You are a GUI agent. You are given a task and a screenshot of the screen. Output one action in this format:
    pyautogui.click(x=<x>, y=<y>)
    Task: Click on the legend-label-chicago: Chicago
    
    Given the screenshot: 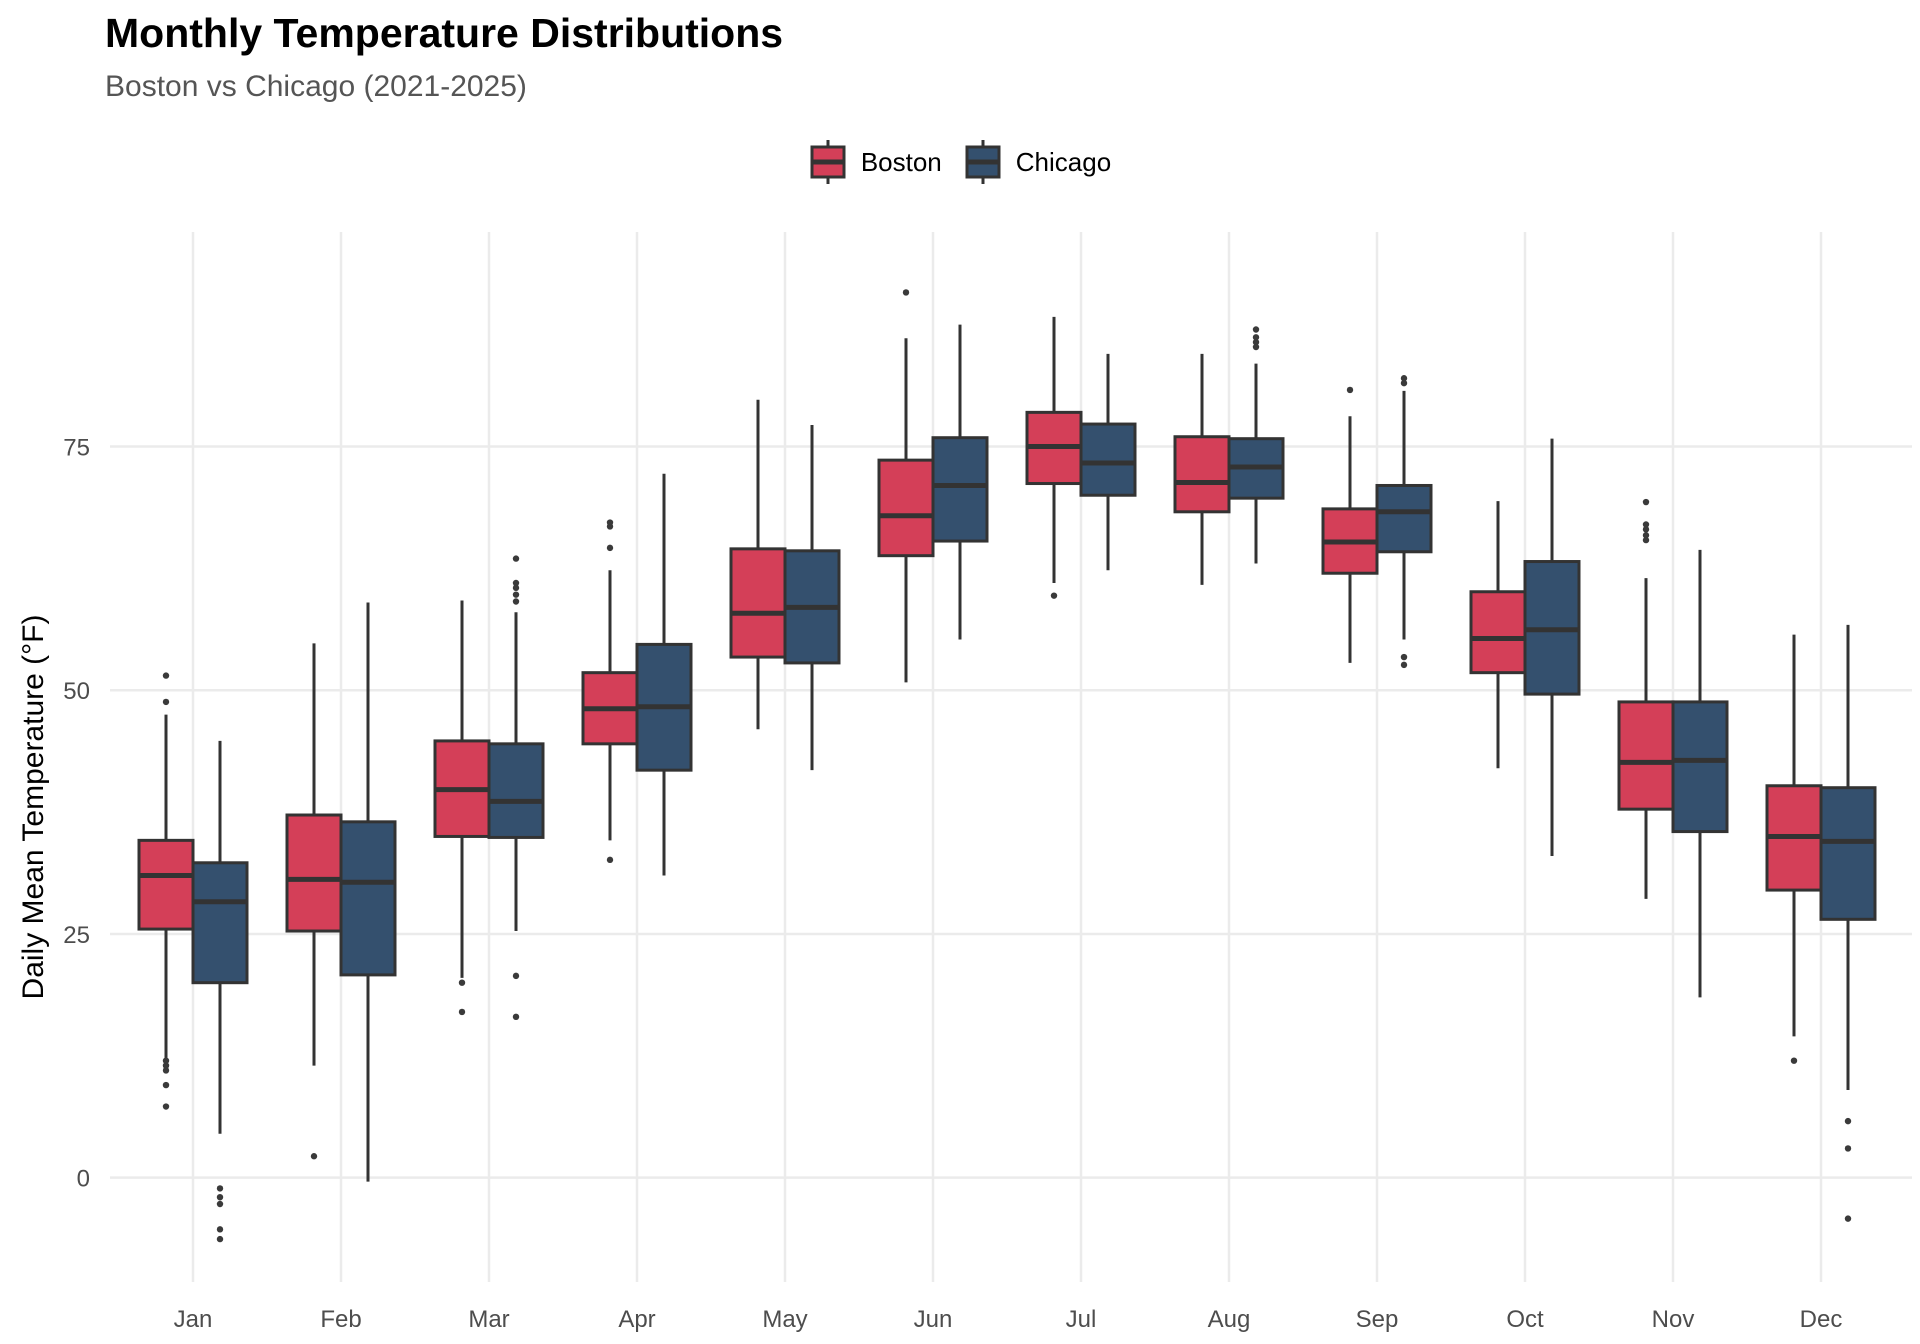 What is the action you would take?
    pyautogui.click(x=1063, y=161)
    